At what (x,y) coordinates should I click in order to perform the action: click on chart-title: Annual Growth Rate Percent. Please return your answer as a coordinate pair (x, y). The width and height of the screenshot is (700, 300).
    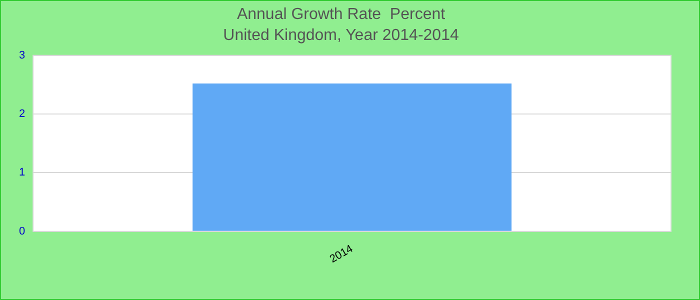
    Looking at the image, I should click on (341, 15).